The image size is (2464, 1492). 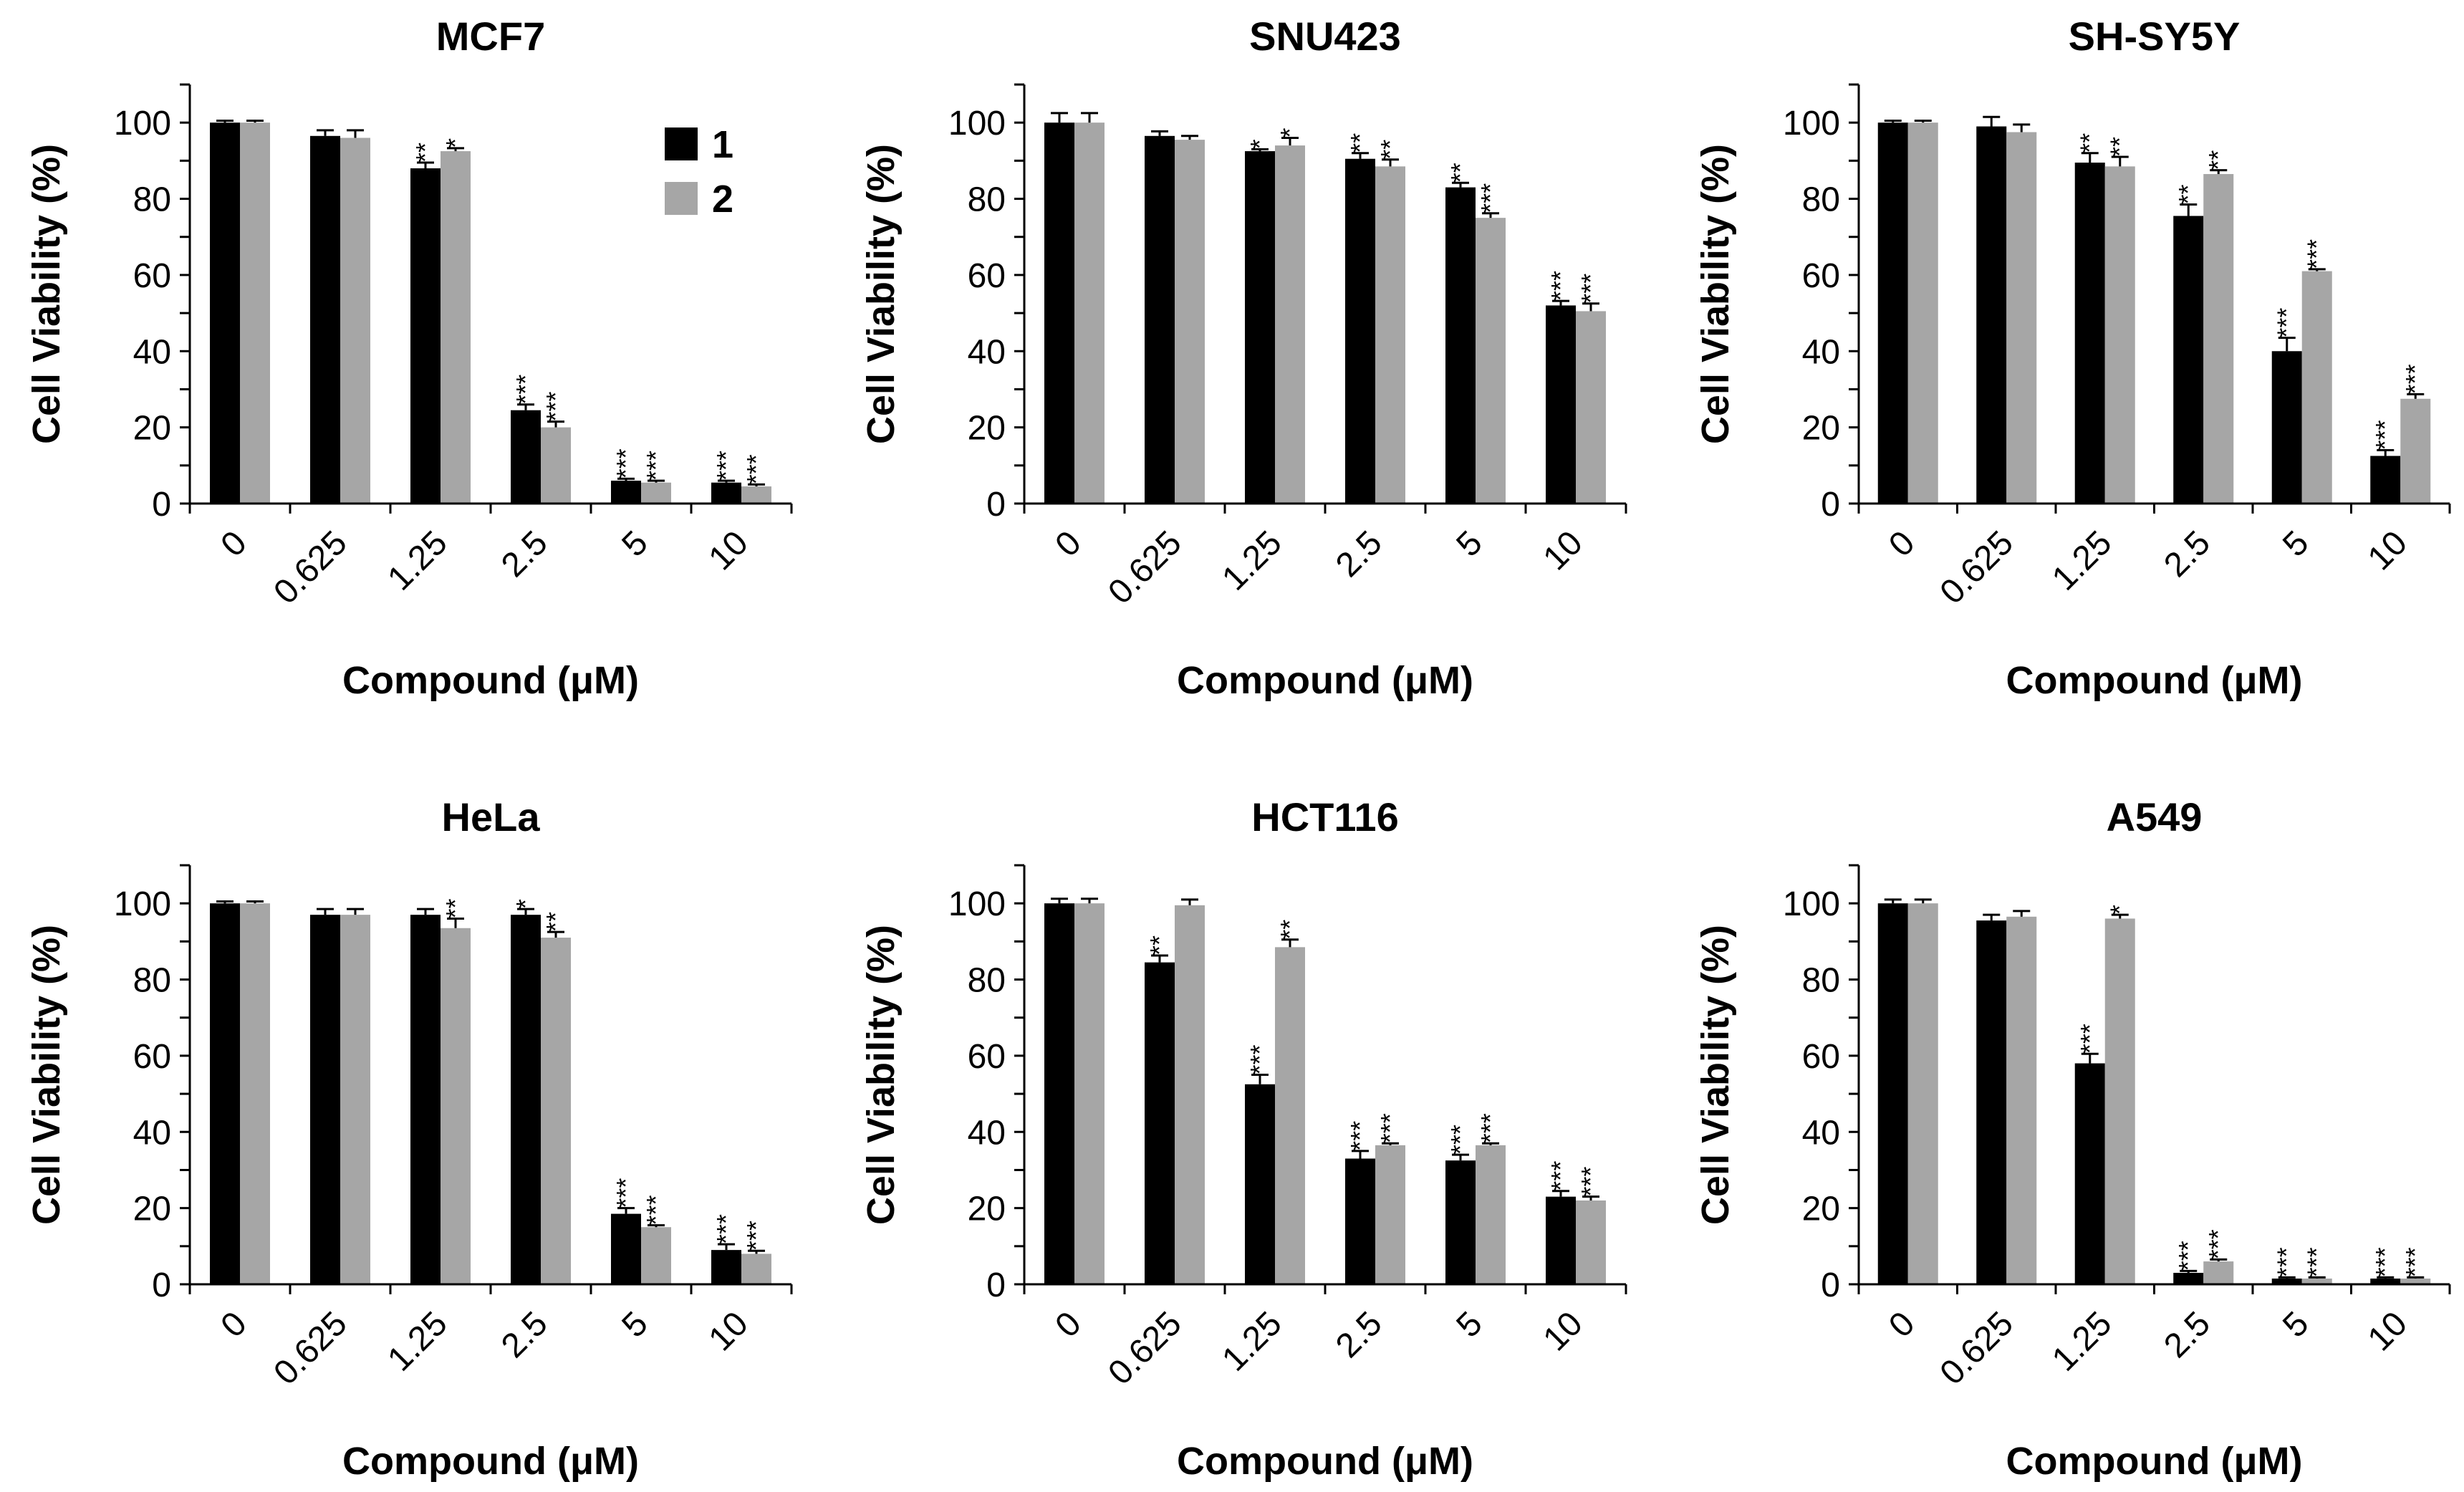 I want to click on legend: 12, so click(x=699, y=172).